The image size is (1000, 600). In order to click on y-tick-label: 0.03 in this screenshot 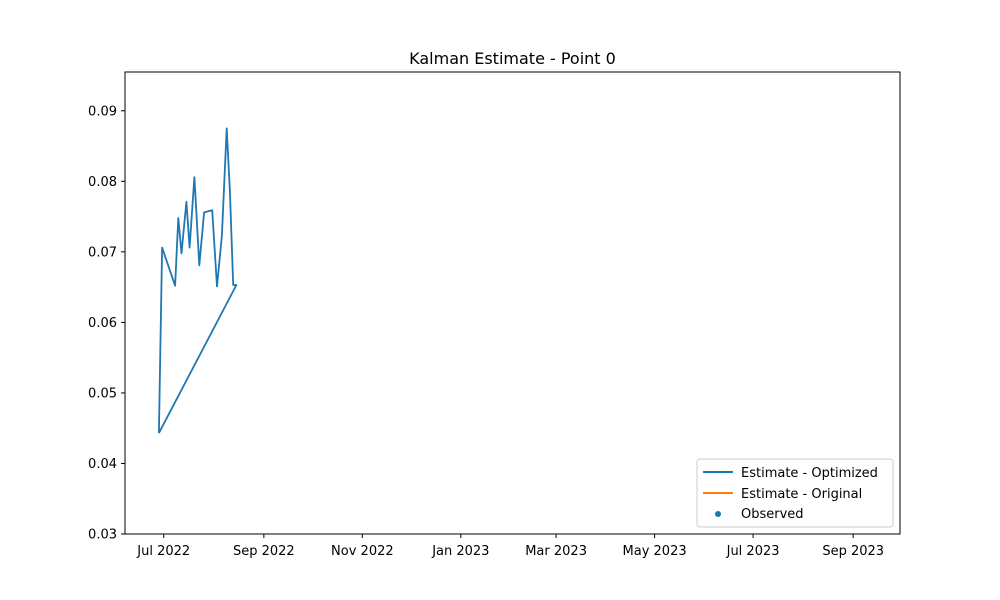, I will do `click(102, 535)`.